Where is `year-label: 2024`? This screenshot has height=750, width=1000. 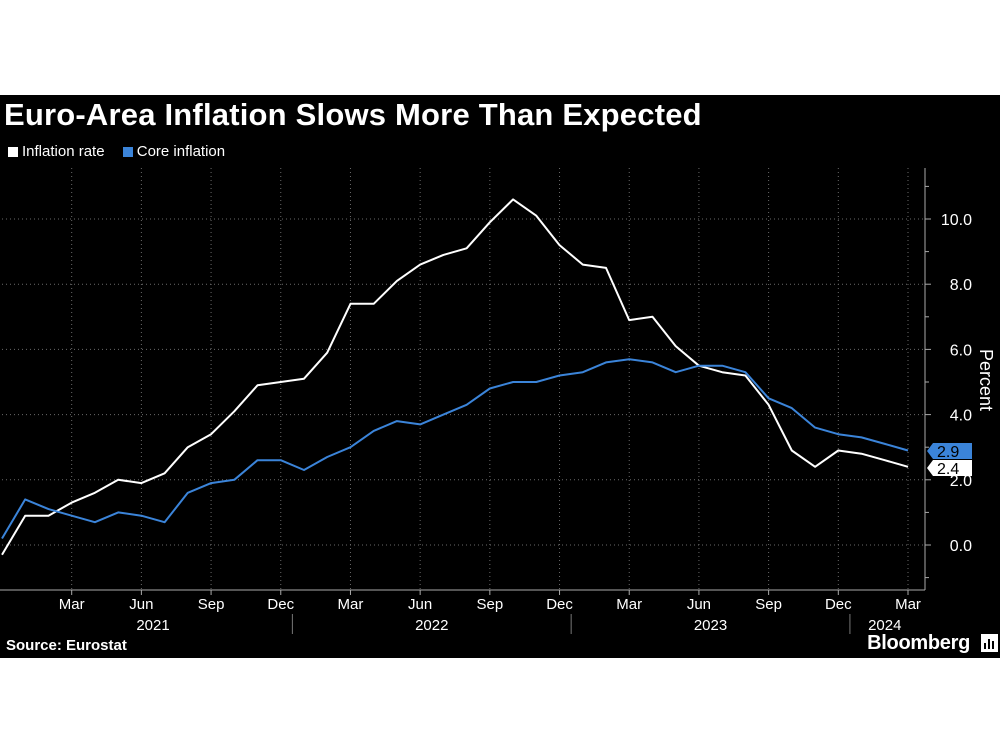 year-label: 2024 is located at coordinates (884, 625).